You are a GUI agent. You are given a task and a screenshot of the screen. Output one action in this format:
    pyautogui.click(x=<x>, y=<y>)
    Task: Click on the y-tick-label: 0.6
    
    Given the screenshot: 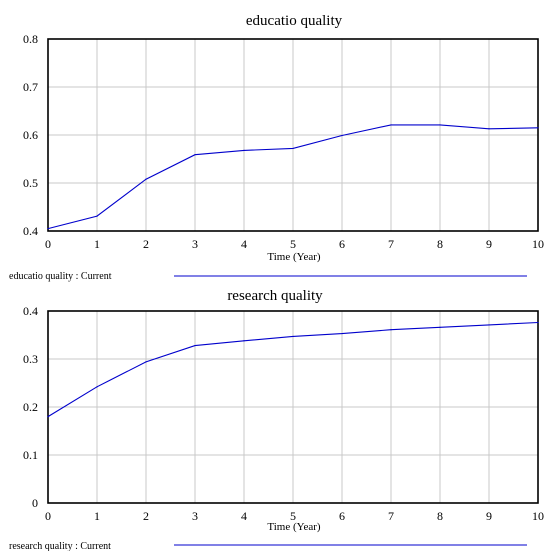 What is the action you would take?
    pyautogui.click(x=30, y=135)
    